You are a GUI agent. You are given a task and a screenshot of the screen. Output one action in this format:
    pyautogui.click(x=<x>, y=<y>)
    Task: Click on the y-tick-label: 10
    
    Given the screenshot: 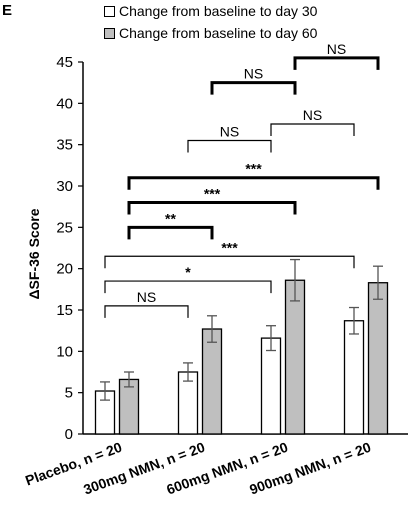 What is the action you would take?
    pyautogui.click(x=64, y=351)
    